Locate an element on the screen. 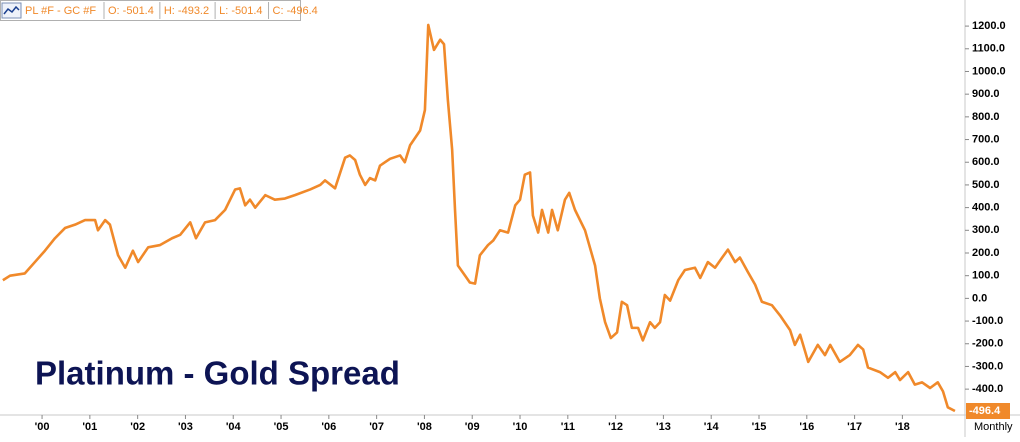  y-tick-label: 1000.0 is located at coordinates (989, 71).